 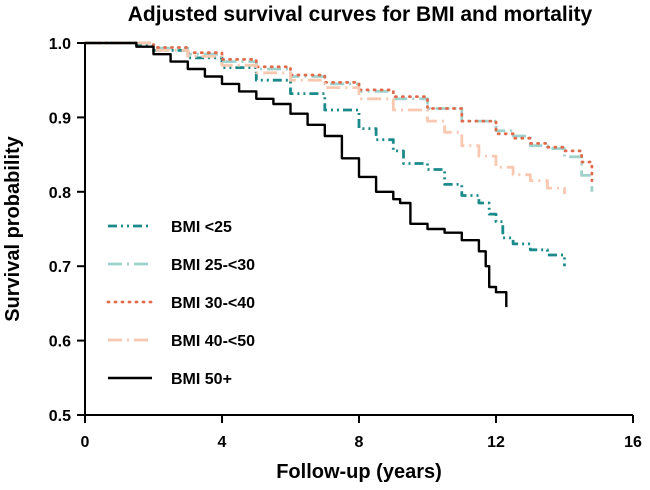 What do you see at coordinates (633, 442) in the screenshot?
I see `x-tick-label: 16` at bounding box center [633, 442].